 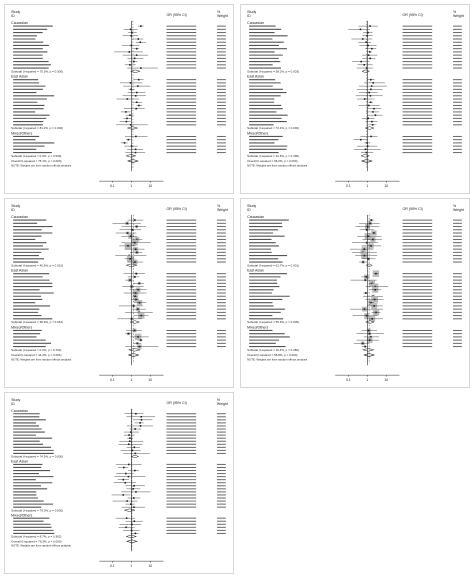 I want to click on subgroup-subtotal: Subtotal (I-squared = 8.7%, p = 0.362), so click(x=36, y=537).